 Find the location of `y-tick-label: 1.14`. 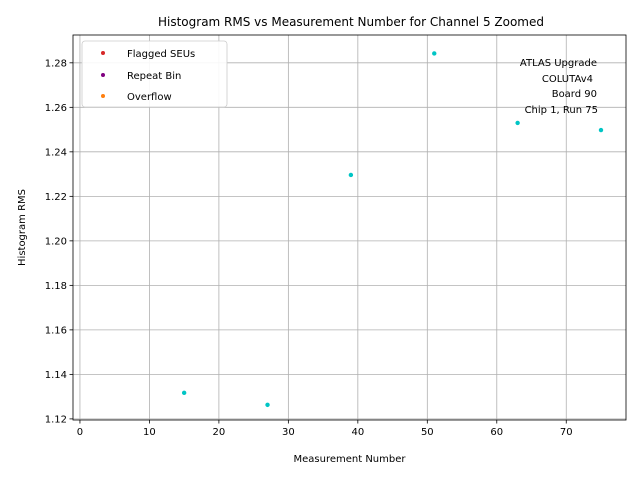

y-tick-label: 1.14 is located at coordinates (56, 375).